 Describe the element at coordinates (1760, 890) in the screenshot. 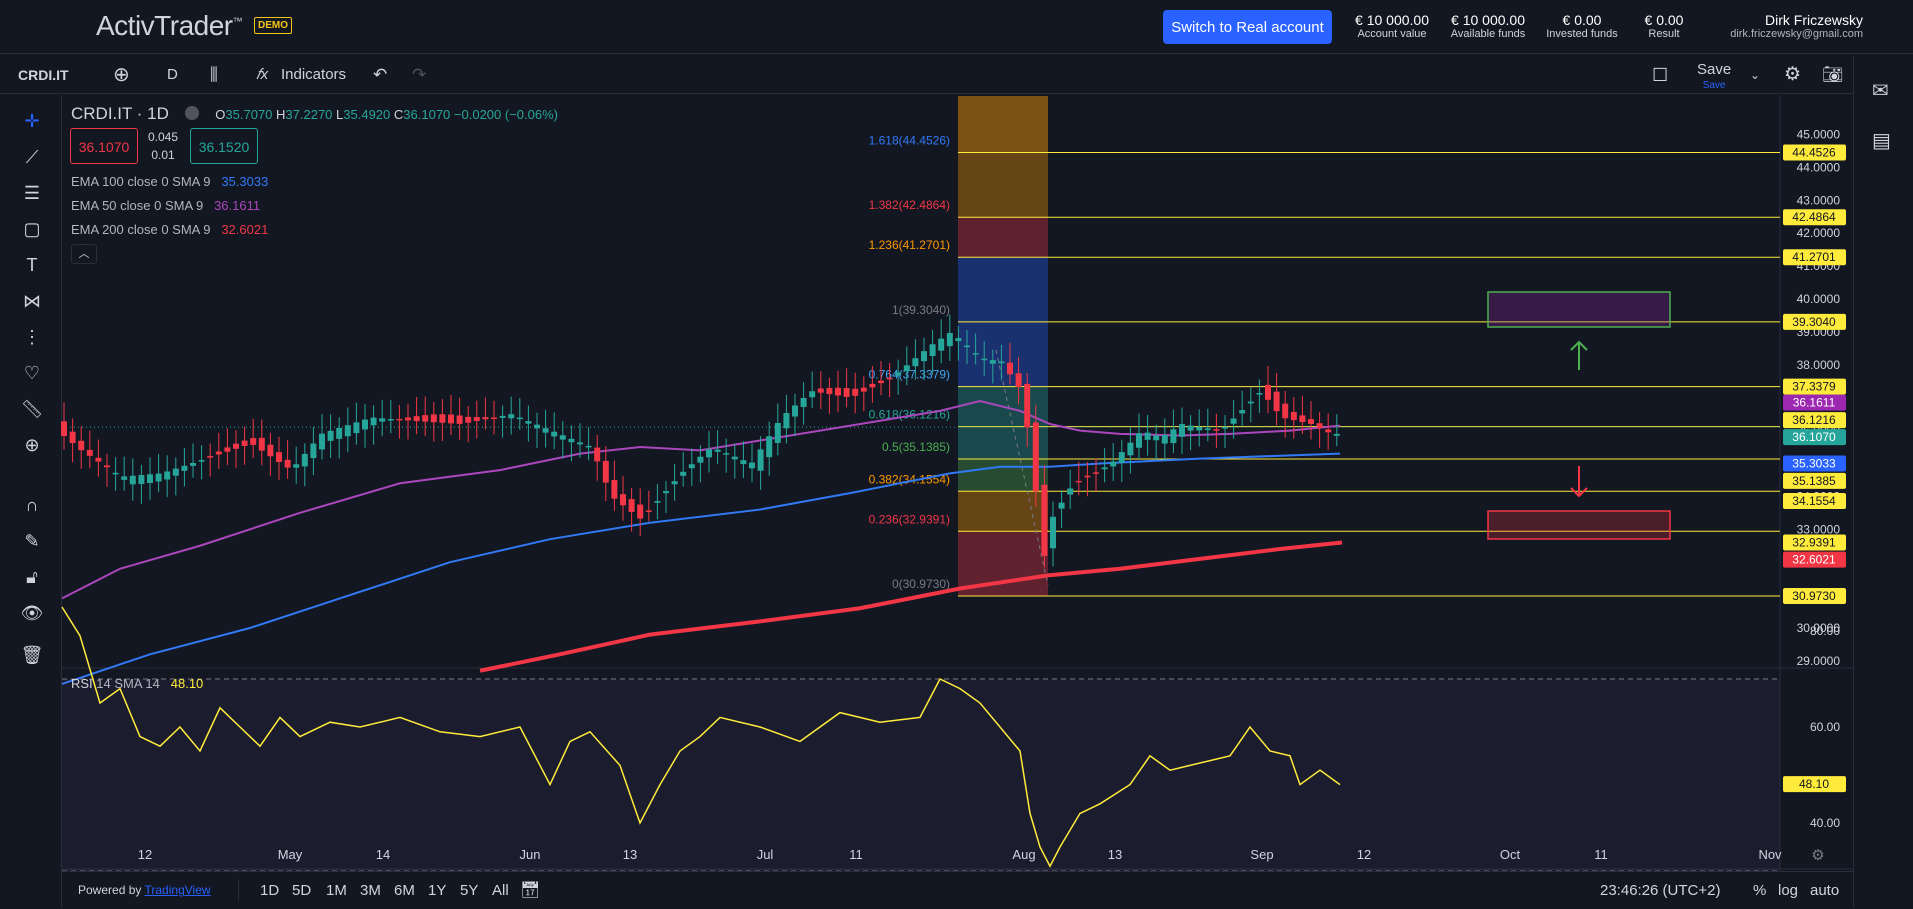

I see `percent-toggle: %` at that location.